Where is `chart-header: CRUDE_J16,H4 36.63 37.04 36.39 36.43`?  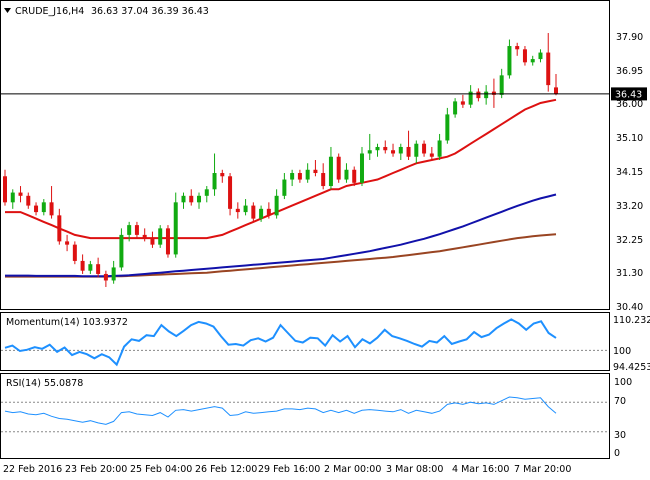
chart-header: CRUDE_J16,H4 36.63 37.04 36.39 36.43 is located at coordinates (106, 11).